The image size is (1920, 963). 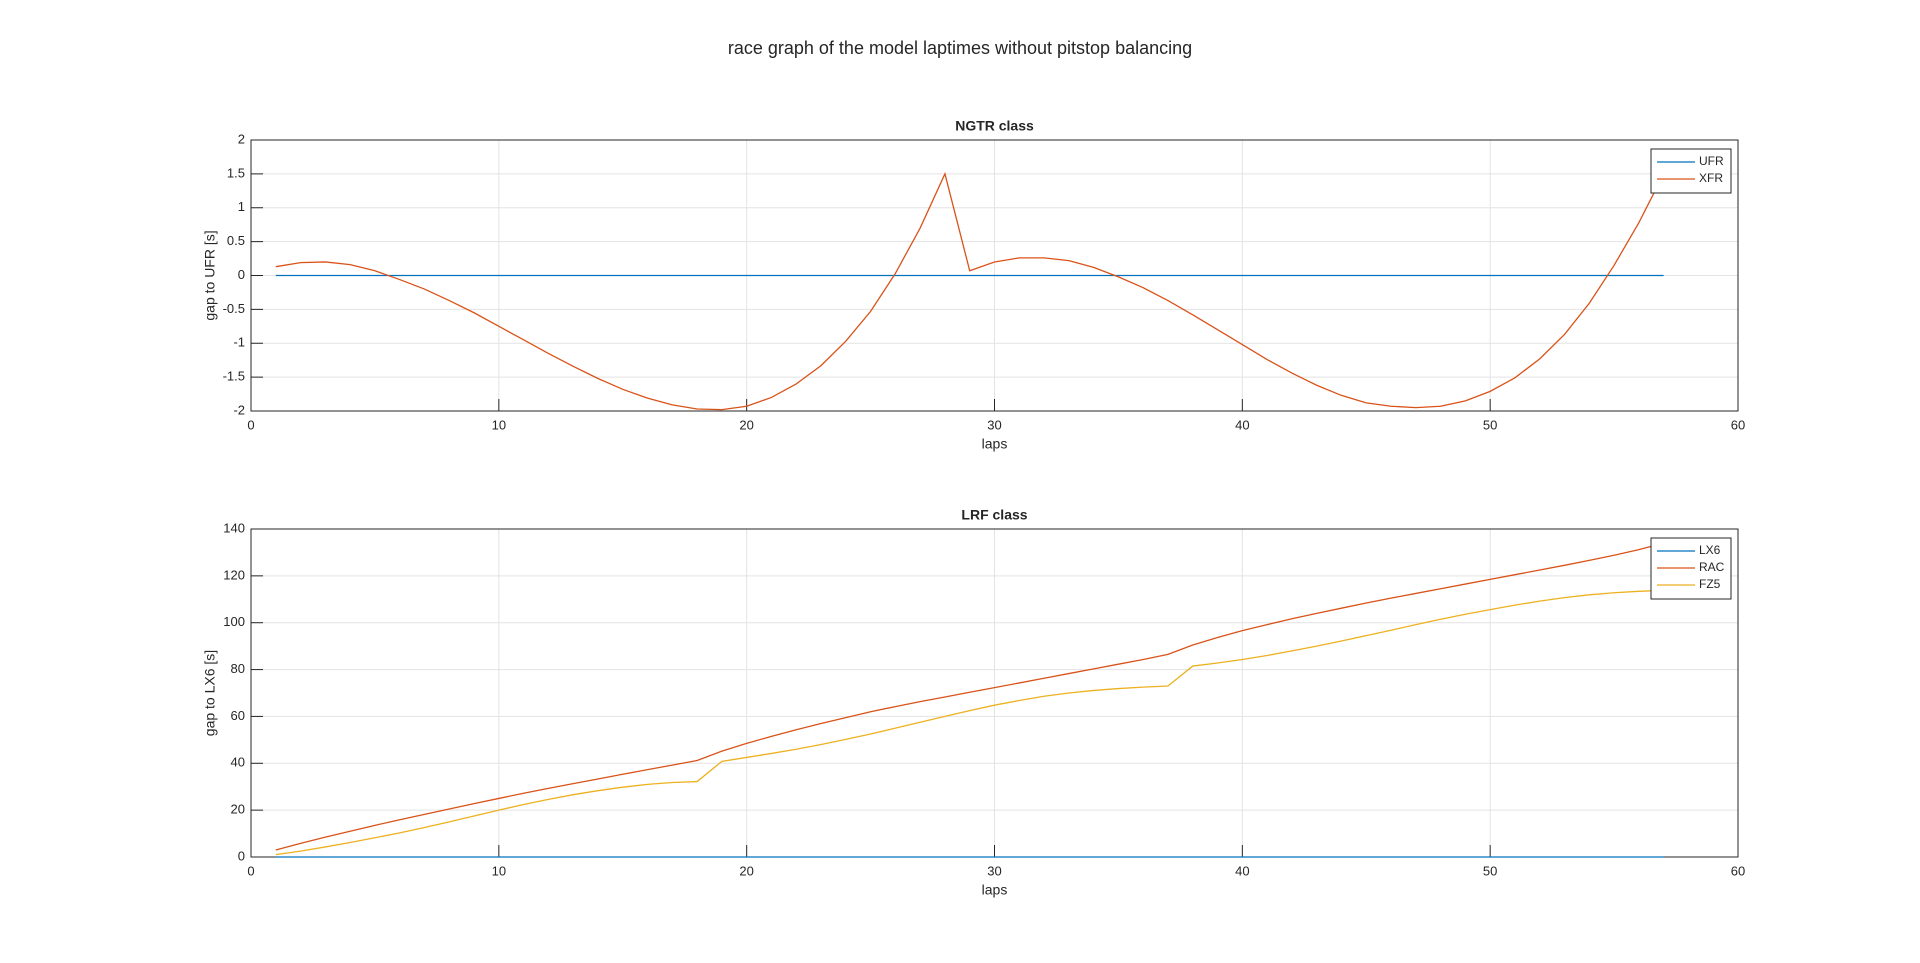 I want to click on y-tick-label: 140, so click(x=234, y=527).